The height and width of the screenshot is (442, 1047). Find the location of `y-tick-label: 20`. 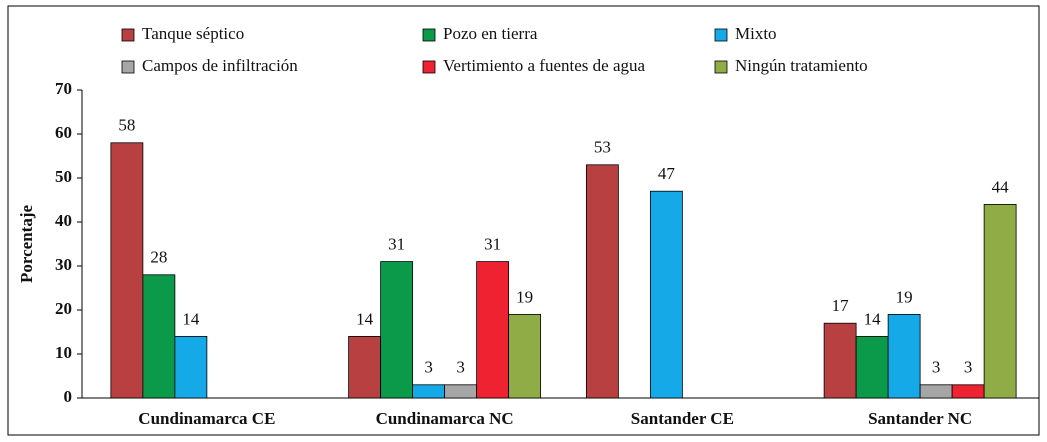

y-tick-label: 20 is located at coordinates (63, 308).